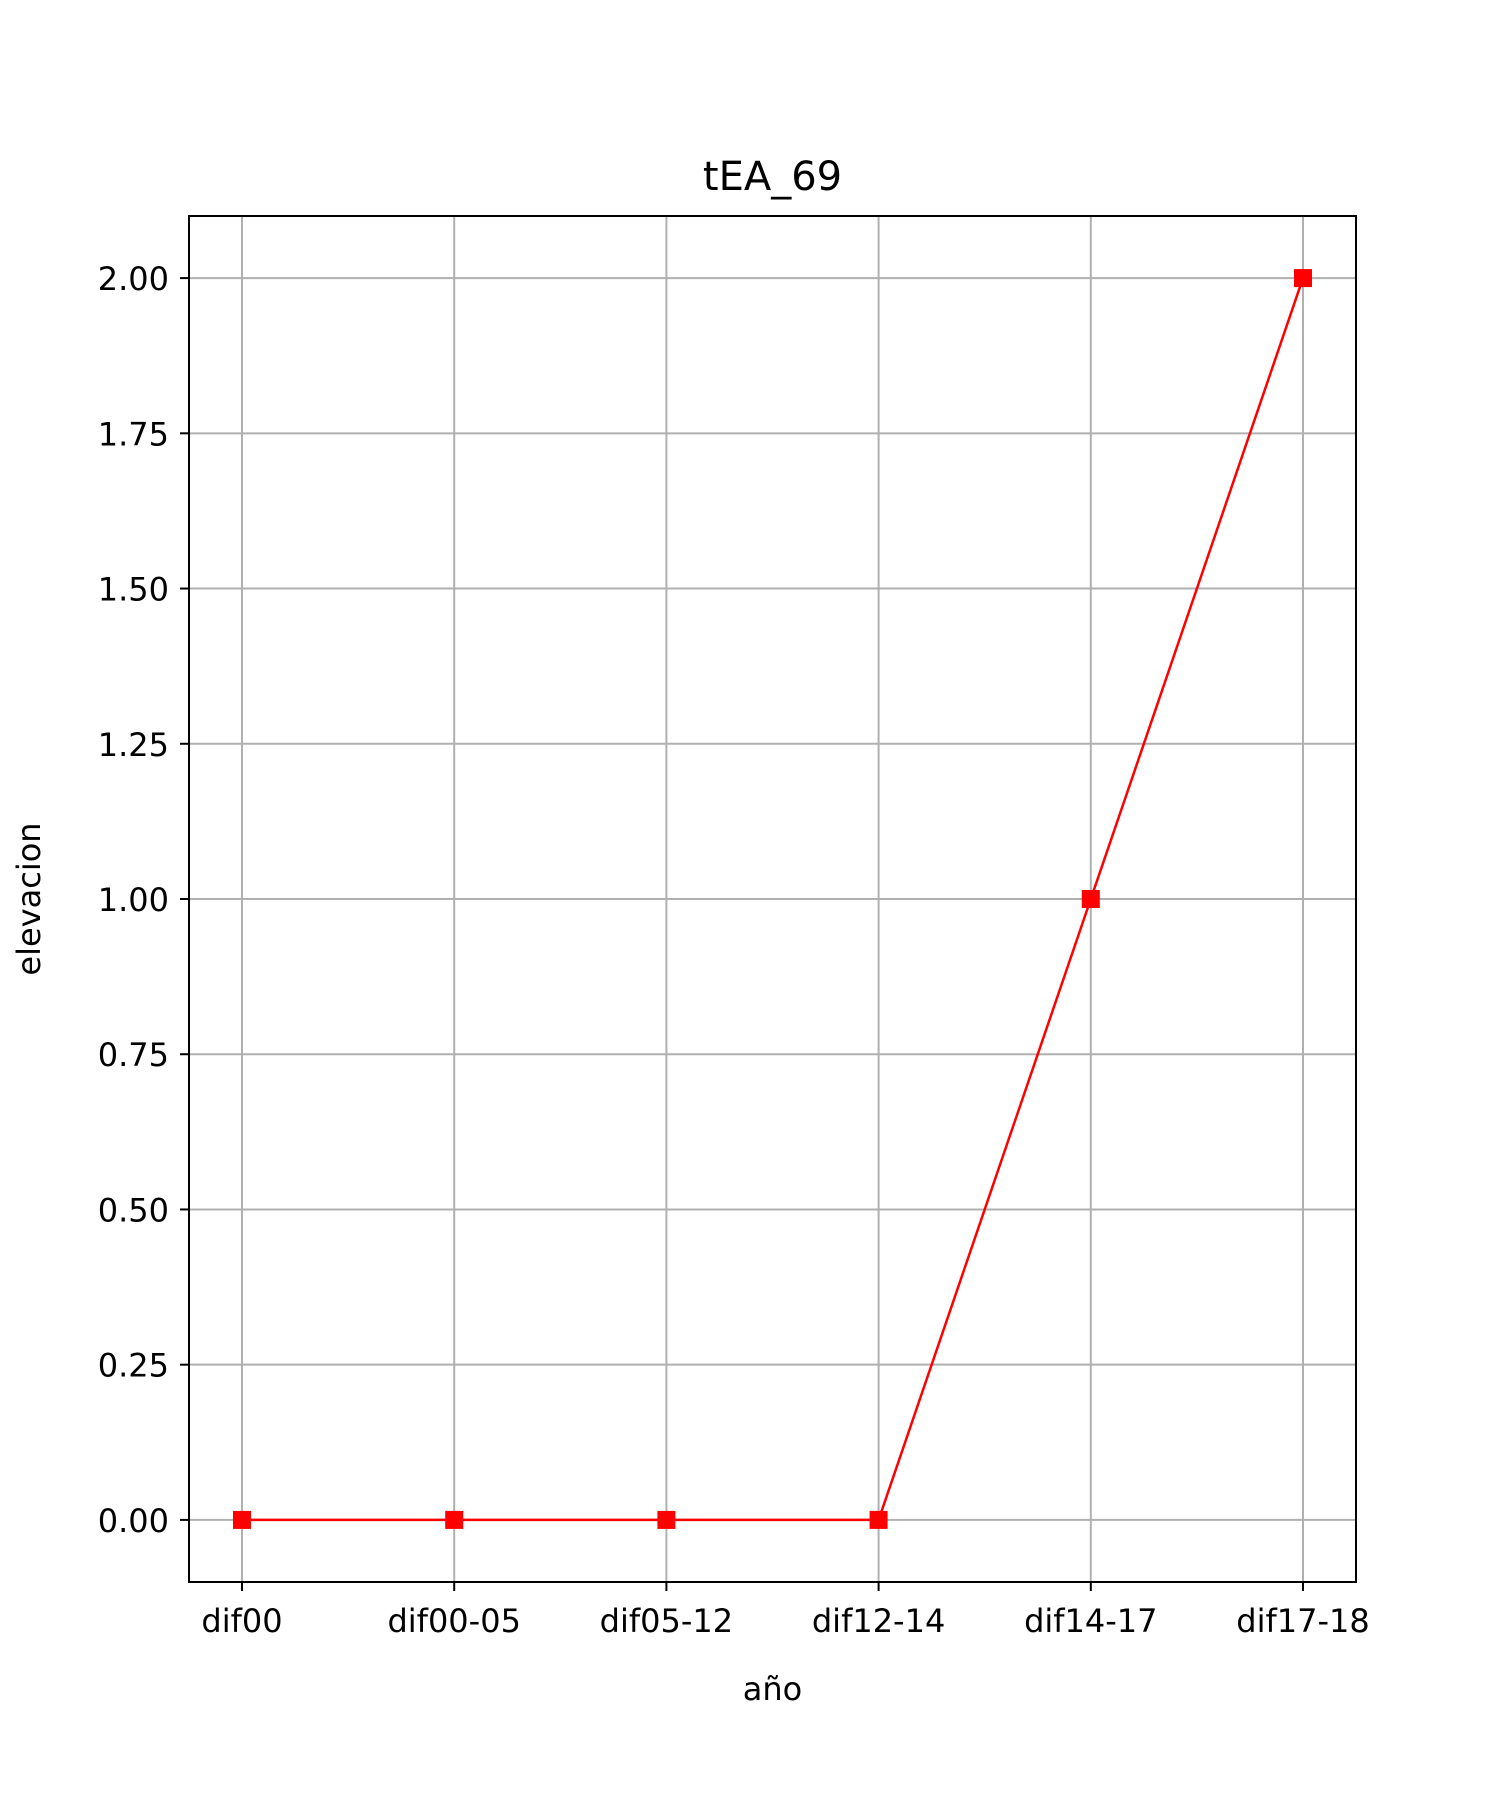  What do you see at coordinates (772, 1689) in the screenshot?
I see `x-axis-label: año` at bounding box center [772, 1689].